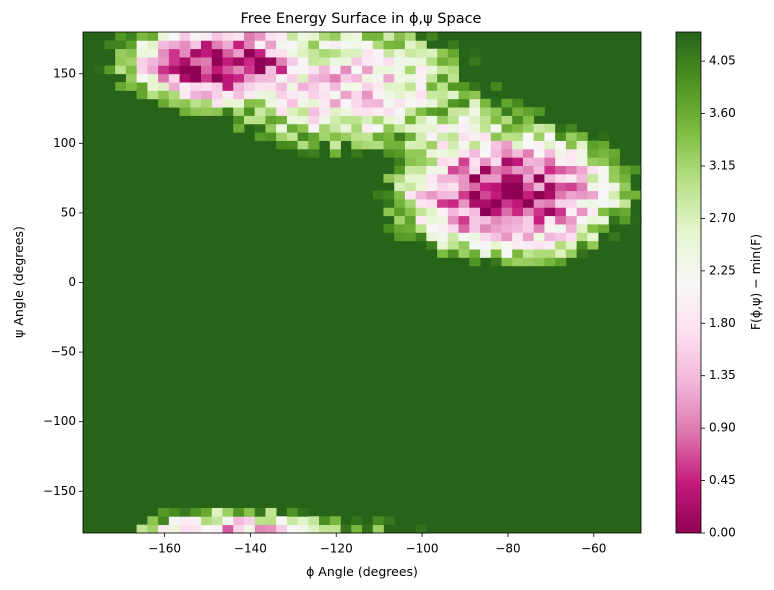 The height and width of the screenshot is (590, 774). What do you see at coordinates (722, 428) in the screenshot?
I see `colorbar-tick-label: 0.90` at bounding box center [722, 428].